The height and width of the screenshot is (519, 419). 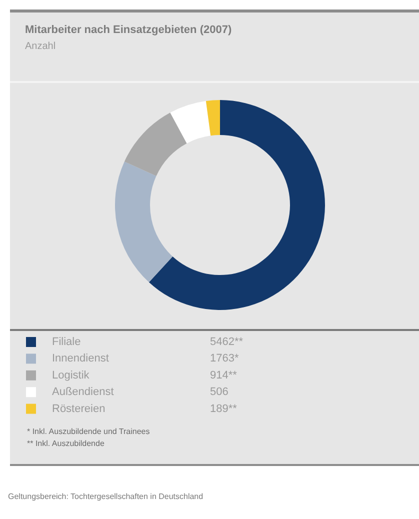 What do you see at coordinates (227, 342) in the screenshot?
I see `data-label: 5462**` at bounding box center [227, 342].